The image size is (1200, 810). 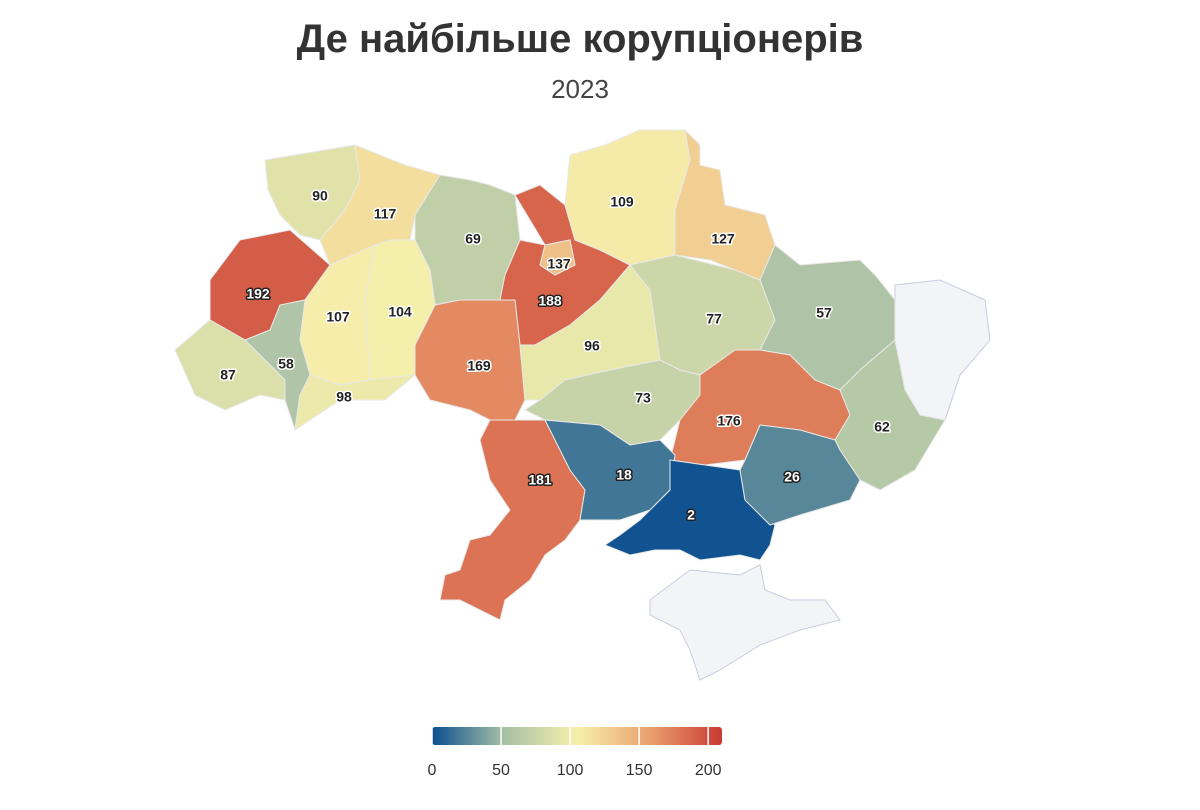 I want to click on region-value-label: 87, so click(x=228, y=375).